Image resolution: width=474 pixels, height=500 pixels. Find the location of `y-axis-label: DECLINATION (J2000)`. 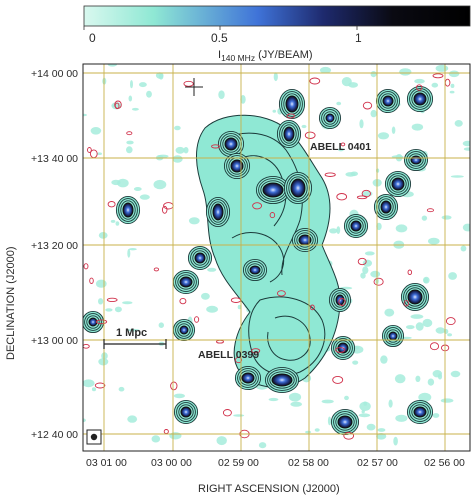

y-axis-label: DECLINATION (J2000) is located at coordinates (11, 304).